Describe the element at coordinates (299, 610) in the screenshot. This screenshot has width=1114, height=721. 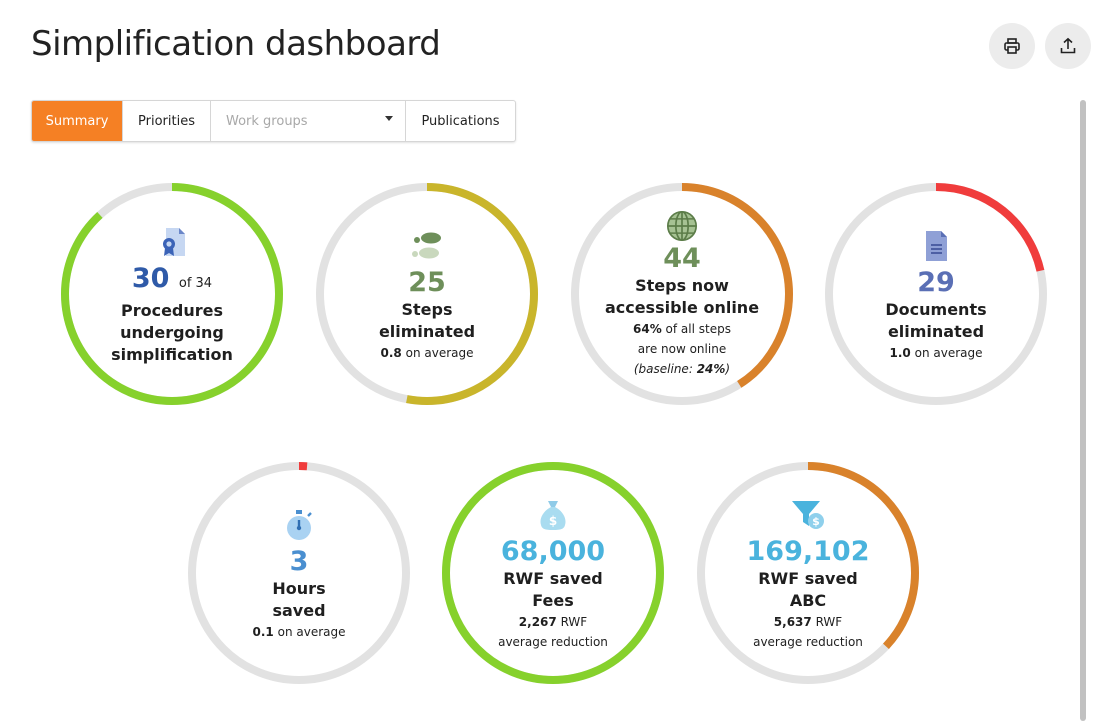
I see `stat-label: saved` at that location.